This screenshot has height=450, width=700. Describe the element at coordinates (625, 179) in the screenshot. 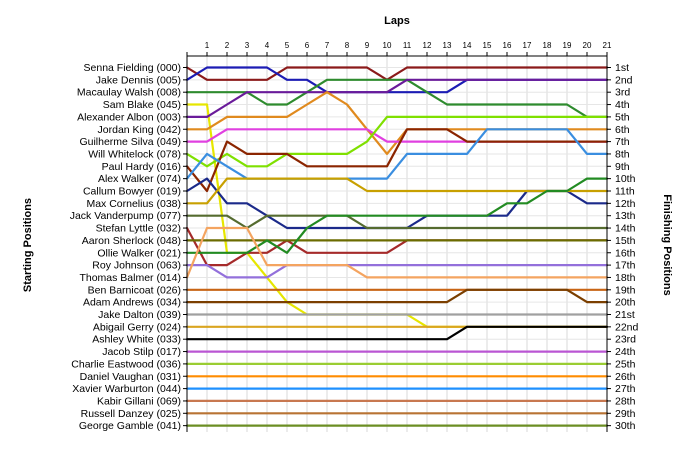

I see `finishing-position-label: 10th` at that location.